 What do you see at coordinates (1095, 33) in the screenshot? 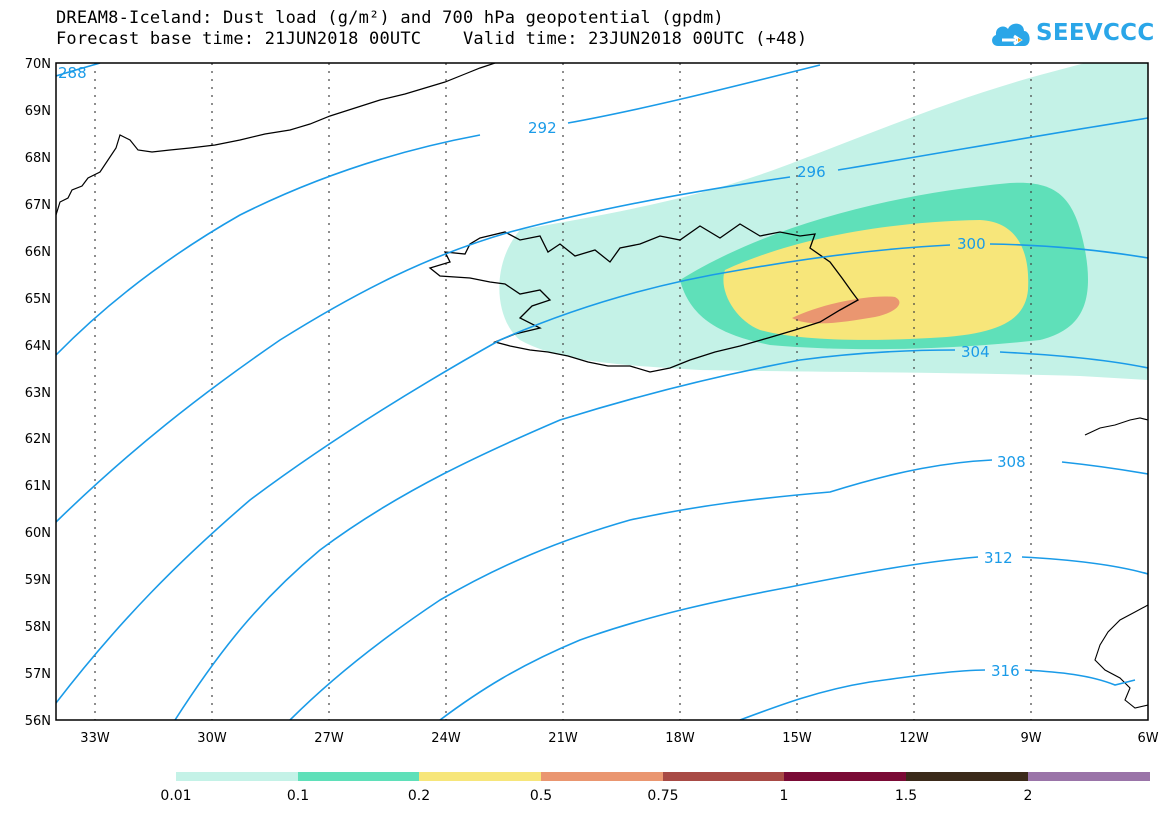
I see `logo-text: SEEVCCC` at bounding box center [1095, 33].